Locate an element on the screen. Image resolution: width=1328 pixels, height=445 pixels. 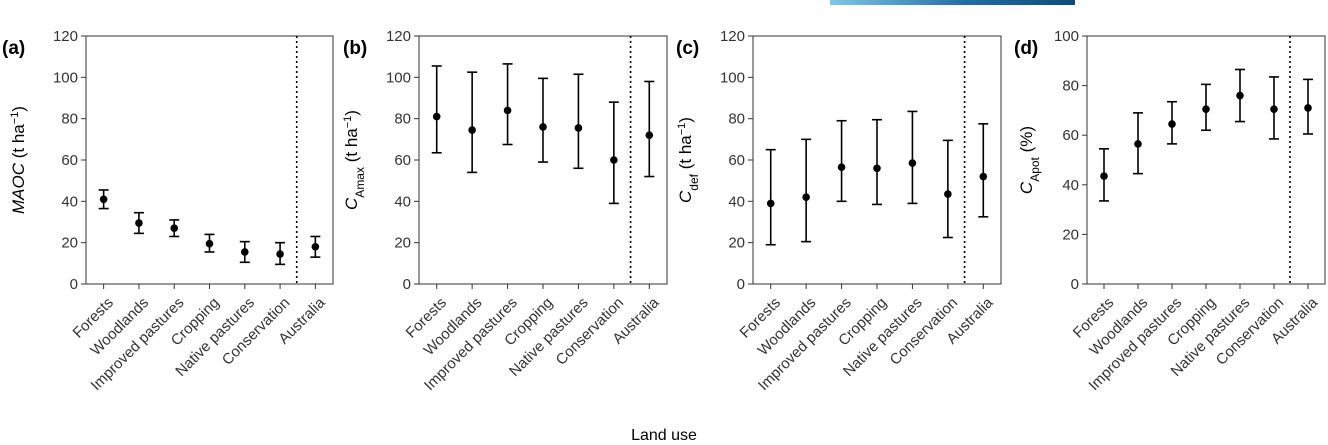
x-axis-label: Land use is located at coordinates (664, 435).